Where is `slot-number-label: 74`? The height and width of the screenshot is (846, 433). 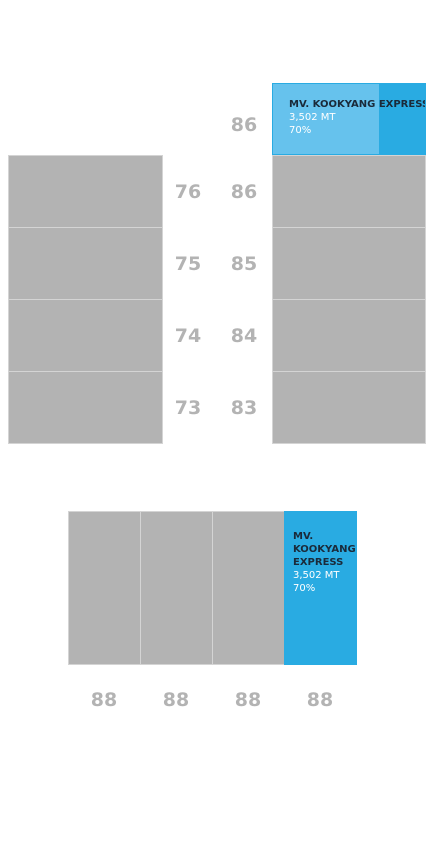 slot-number-label: 74 is located at coordinates (188, 336).